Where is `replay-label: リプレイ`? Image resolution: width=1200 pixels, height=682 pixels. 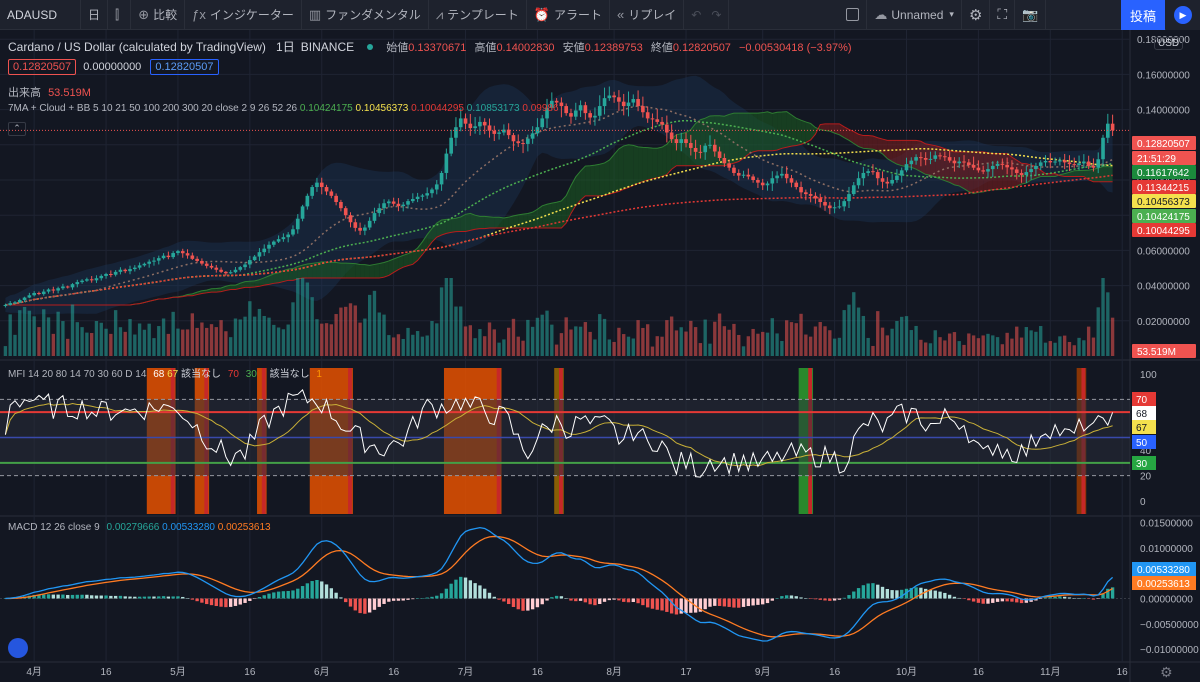
replay-label: リプレイ is located at coordinates (652, 15).